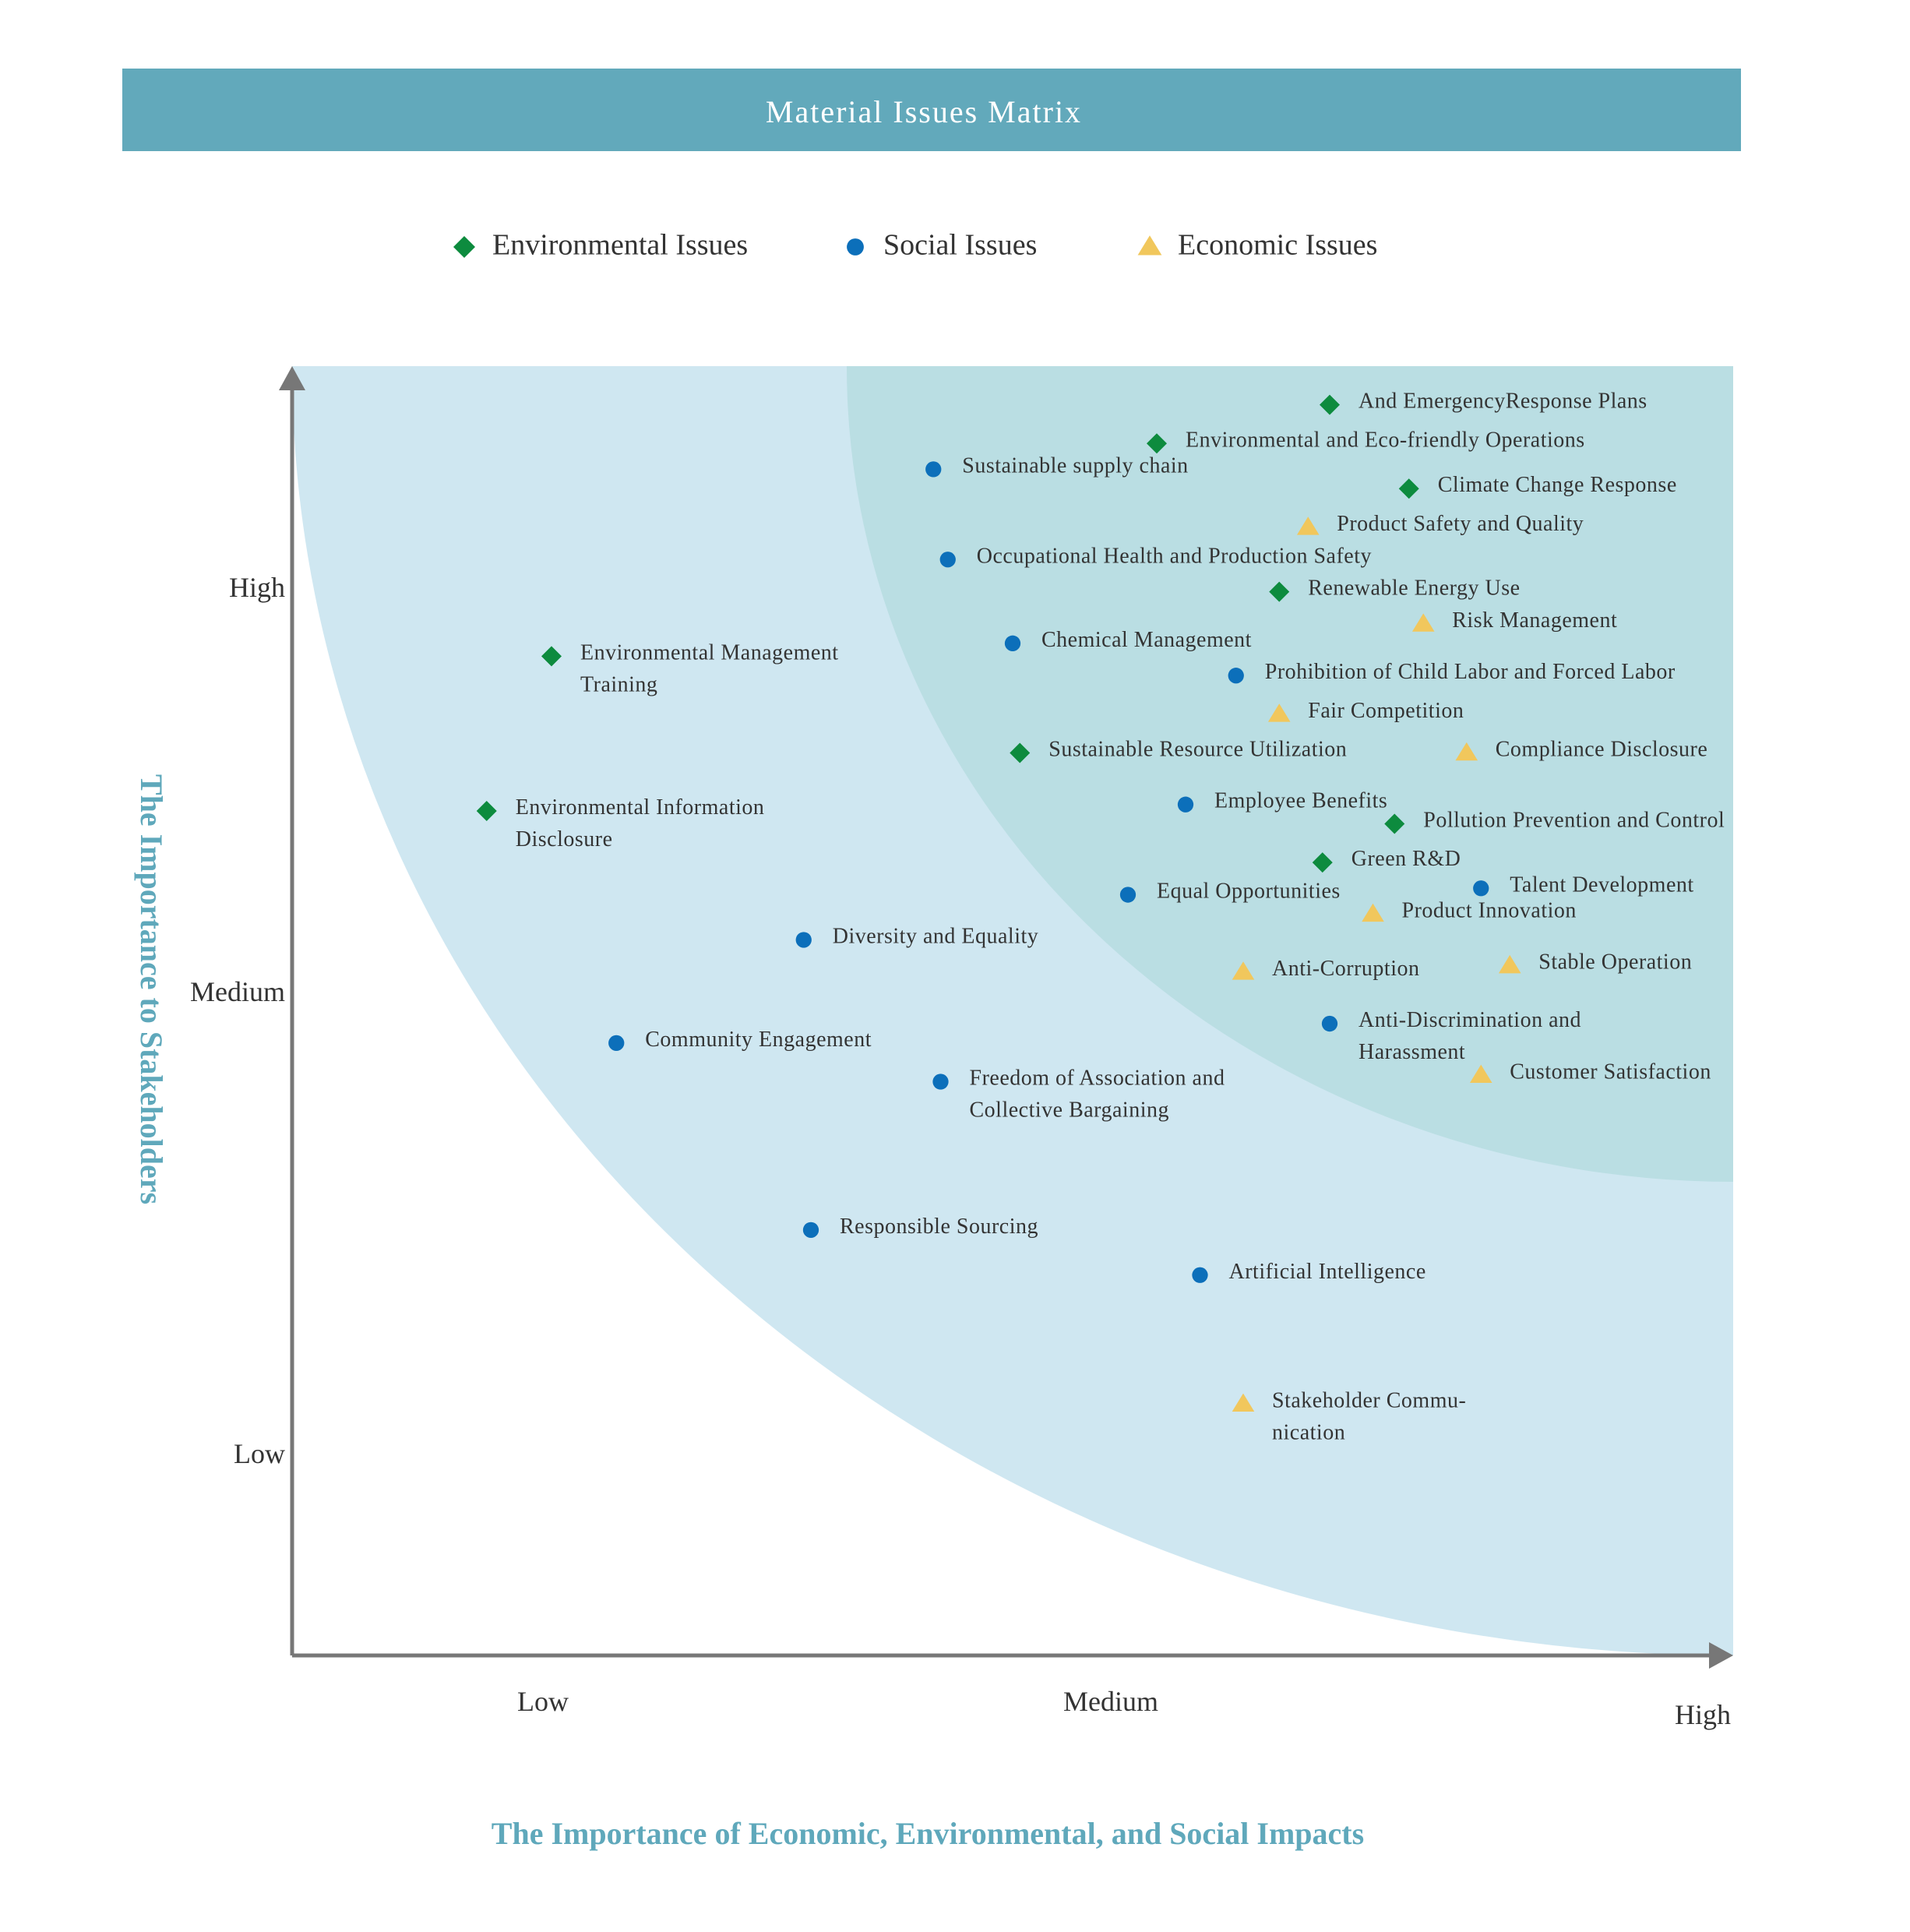 This screenshot has width=1910, height=1932. What do you see at coordinates (1489, 910) in the screenshot?
I see `point-label: Product Innovation` at bounding box center [1489, 910].